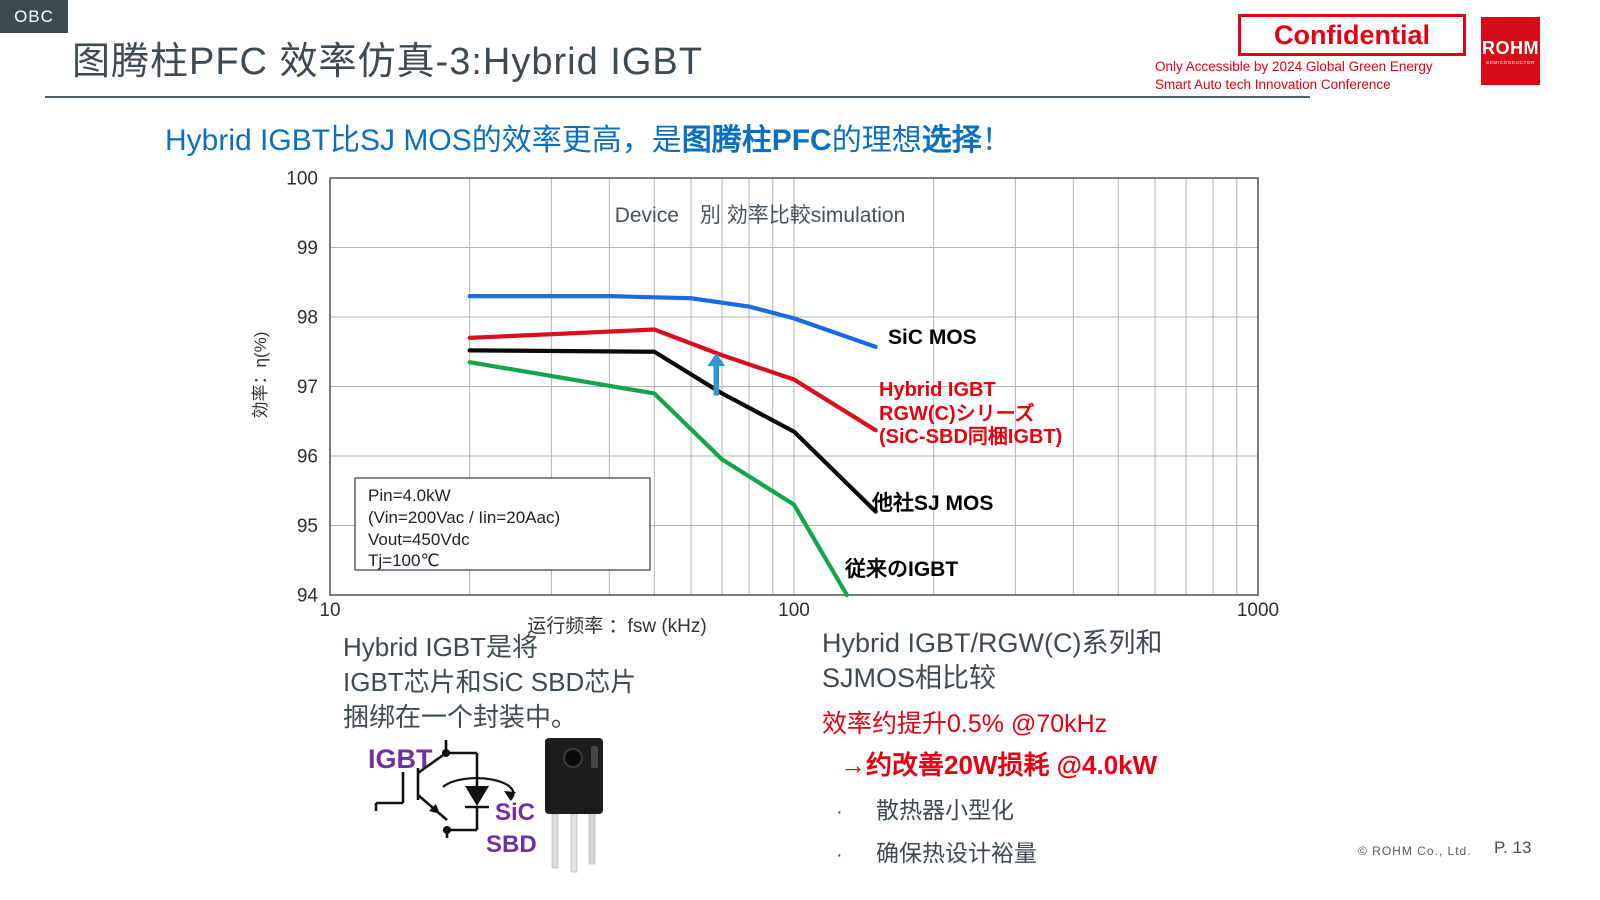 Image resolution: width=1600 pixels, height=900 pixels. I want to click on x-tick-label: 10, so click(329, 610).